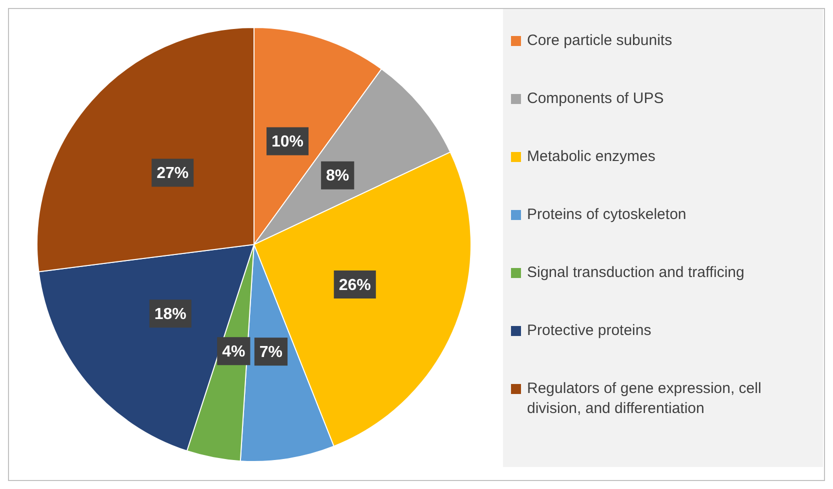 The height and width of the screenshot is (489, 833). What do you see at coordinates (606, 215) in the screenshot?
I see `legend-label: Proteins of cytoskeleton` at bounding box center [606, 215].